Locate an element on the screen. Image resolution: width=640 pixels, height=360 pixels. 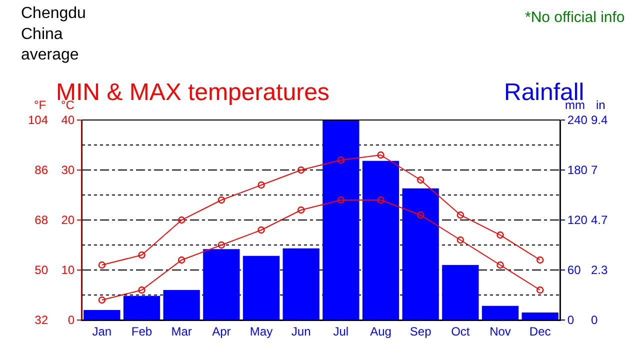
y2-tick-label: 120 is located at coordinates (577, 220).